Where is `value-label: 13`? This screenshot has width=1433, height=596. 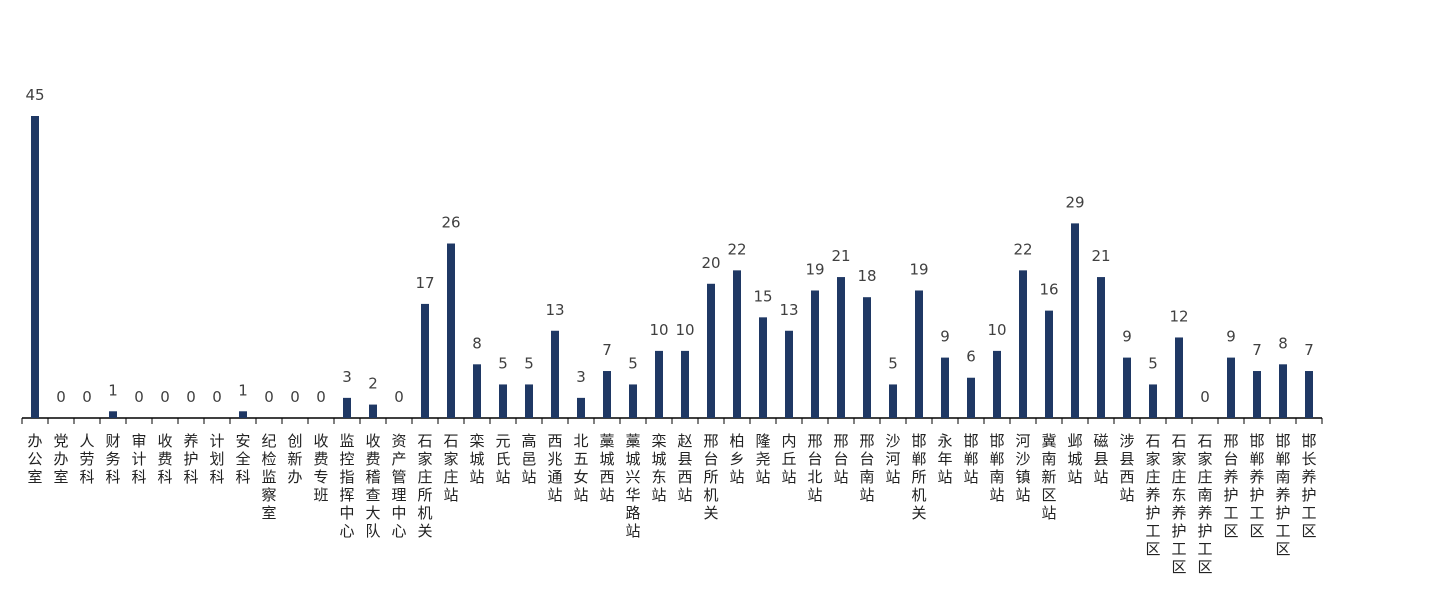 value-label: 13 is located at coordinates (554, 310).